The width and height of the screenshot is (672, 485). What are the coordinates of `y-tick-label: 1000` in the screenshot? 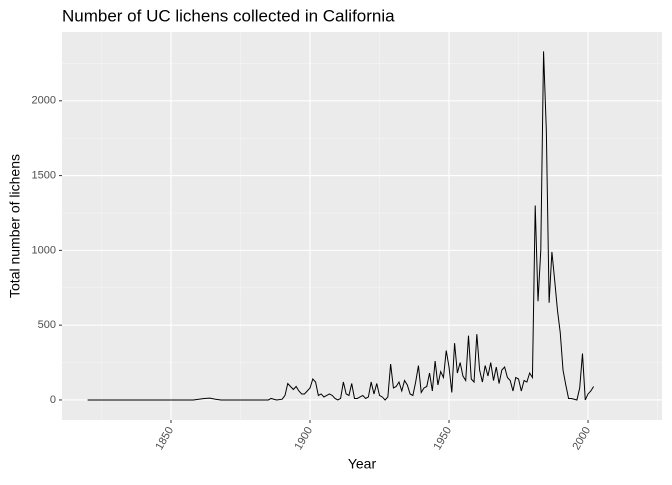 It's located at (44, 250).